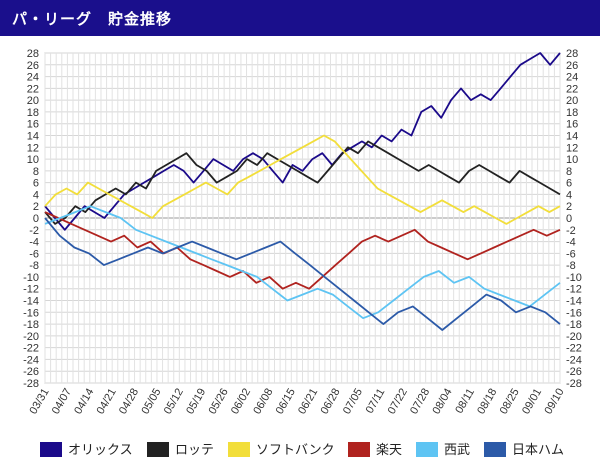 The height and width of the screenshot is (474, 600). What do you see at coordinates (571, 231) in the screenshot?
I see `y-tick-label-right: -2` at bounding box center [571, 231].